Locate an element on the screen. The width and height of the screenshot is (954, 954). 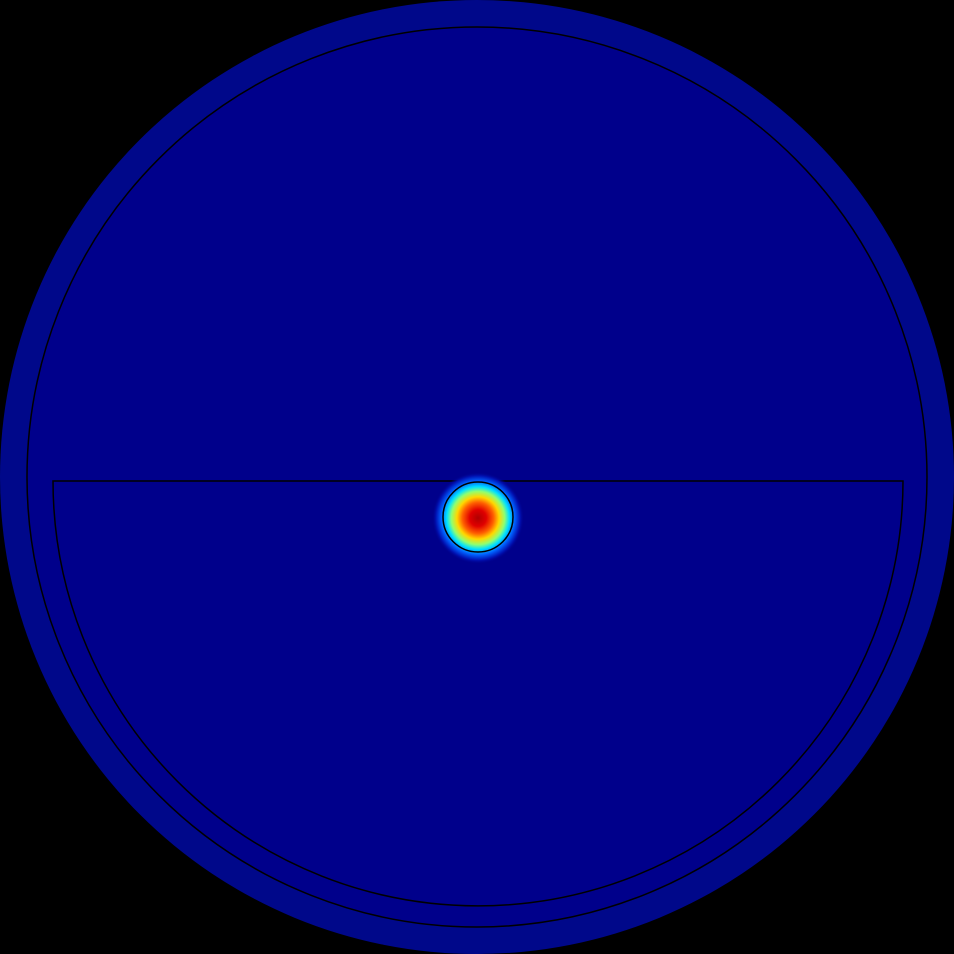
mode-field is located at coordinates (478, 518).